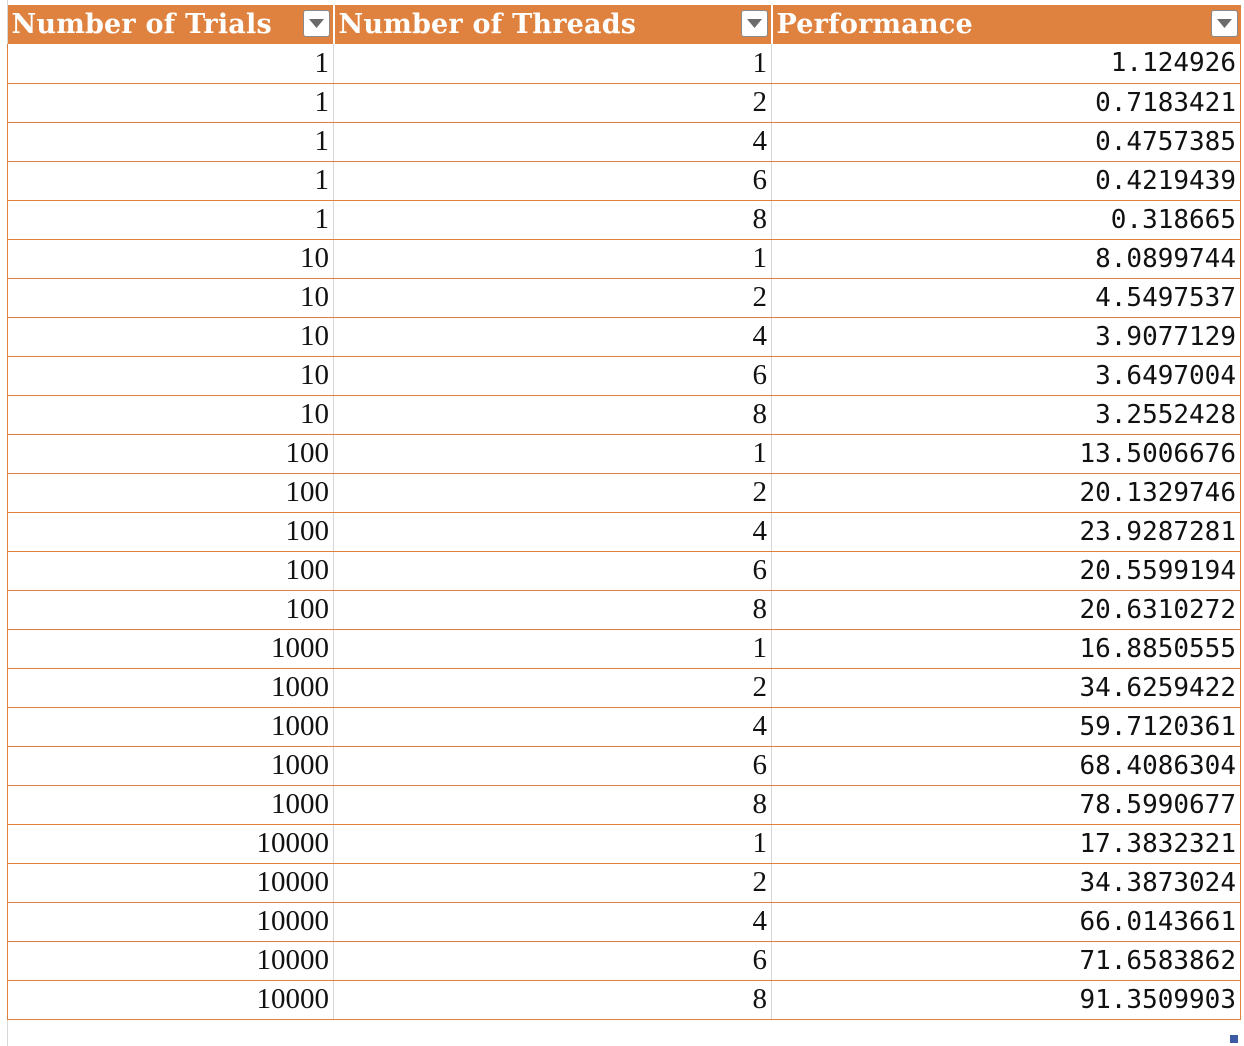  I want to click on table-row: 1 1 1.124926, so click(624, 64).